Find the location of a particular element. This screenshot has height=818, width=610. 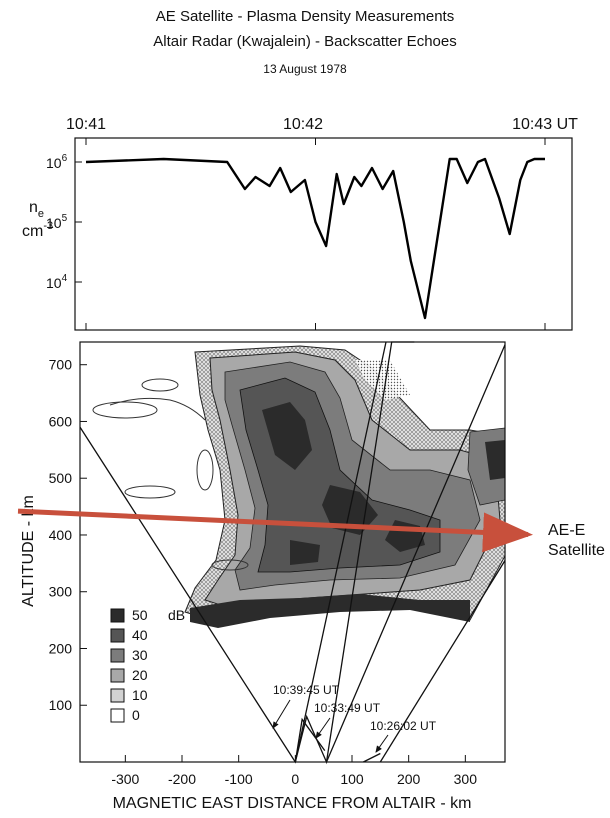

chart-date: 13 August 1978 is located at coordinates (305, 69).